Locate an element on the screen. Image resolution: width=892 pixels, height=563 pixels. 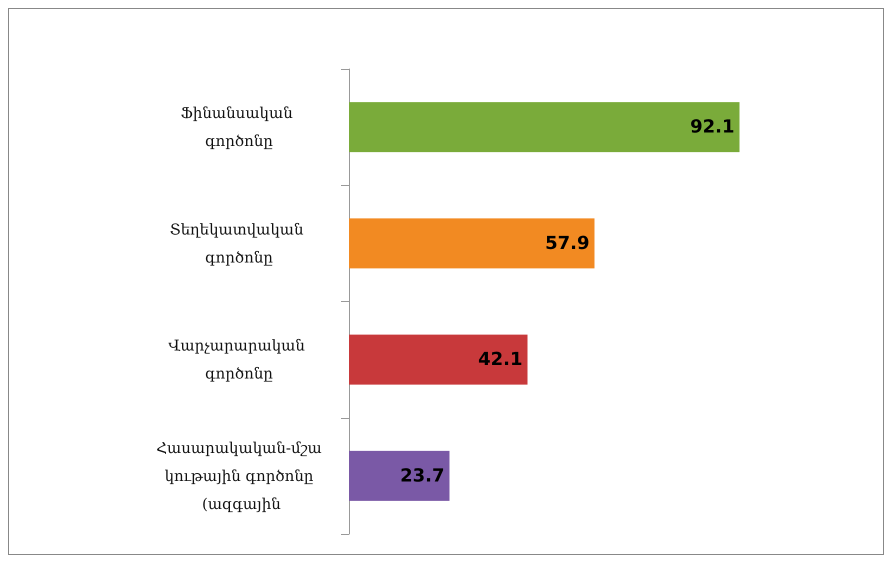
data-label: 92.1 is located at coordinates (712, 127).